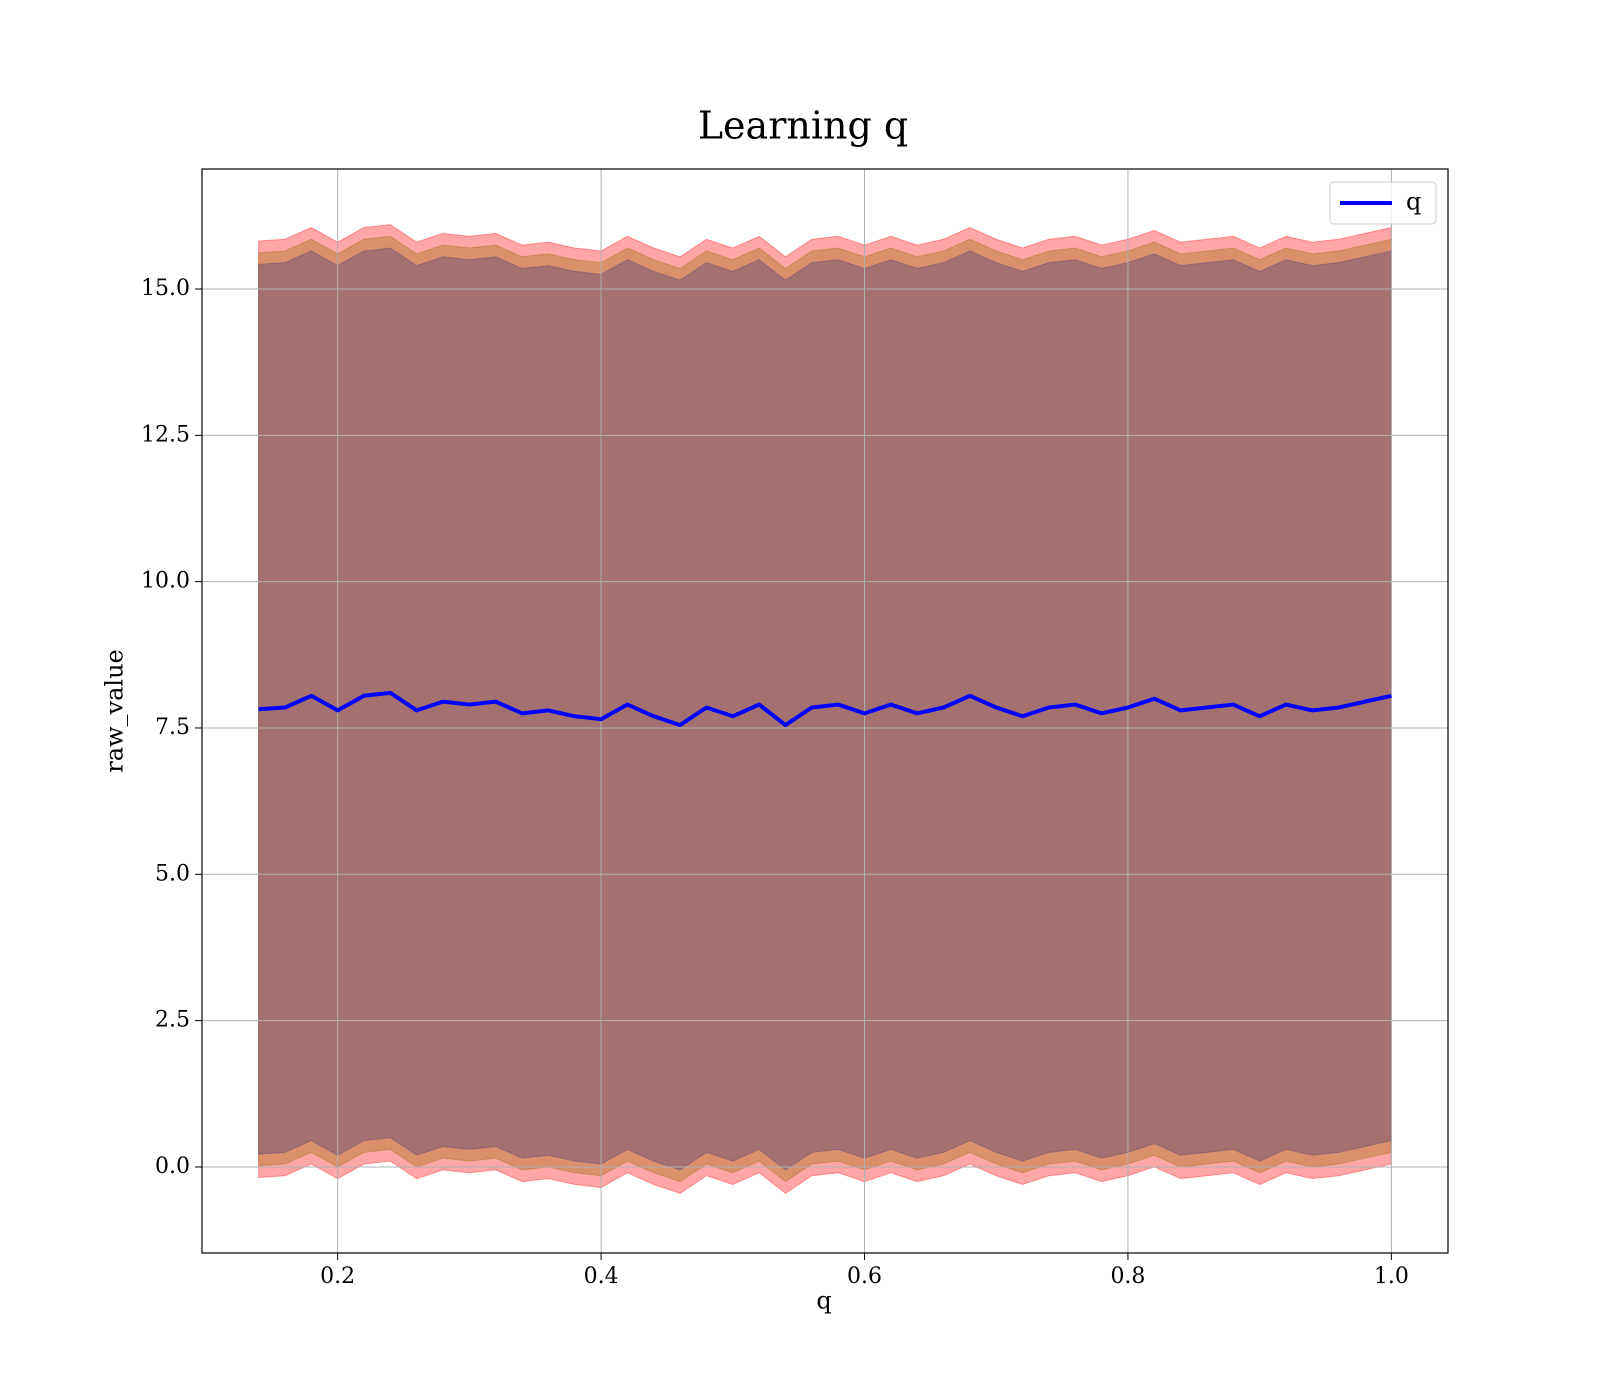  I want to click on x-tick-label: 0.8, so click(1127, 1276).